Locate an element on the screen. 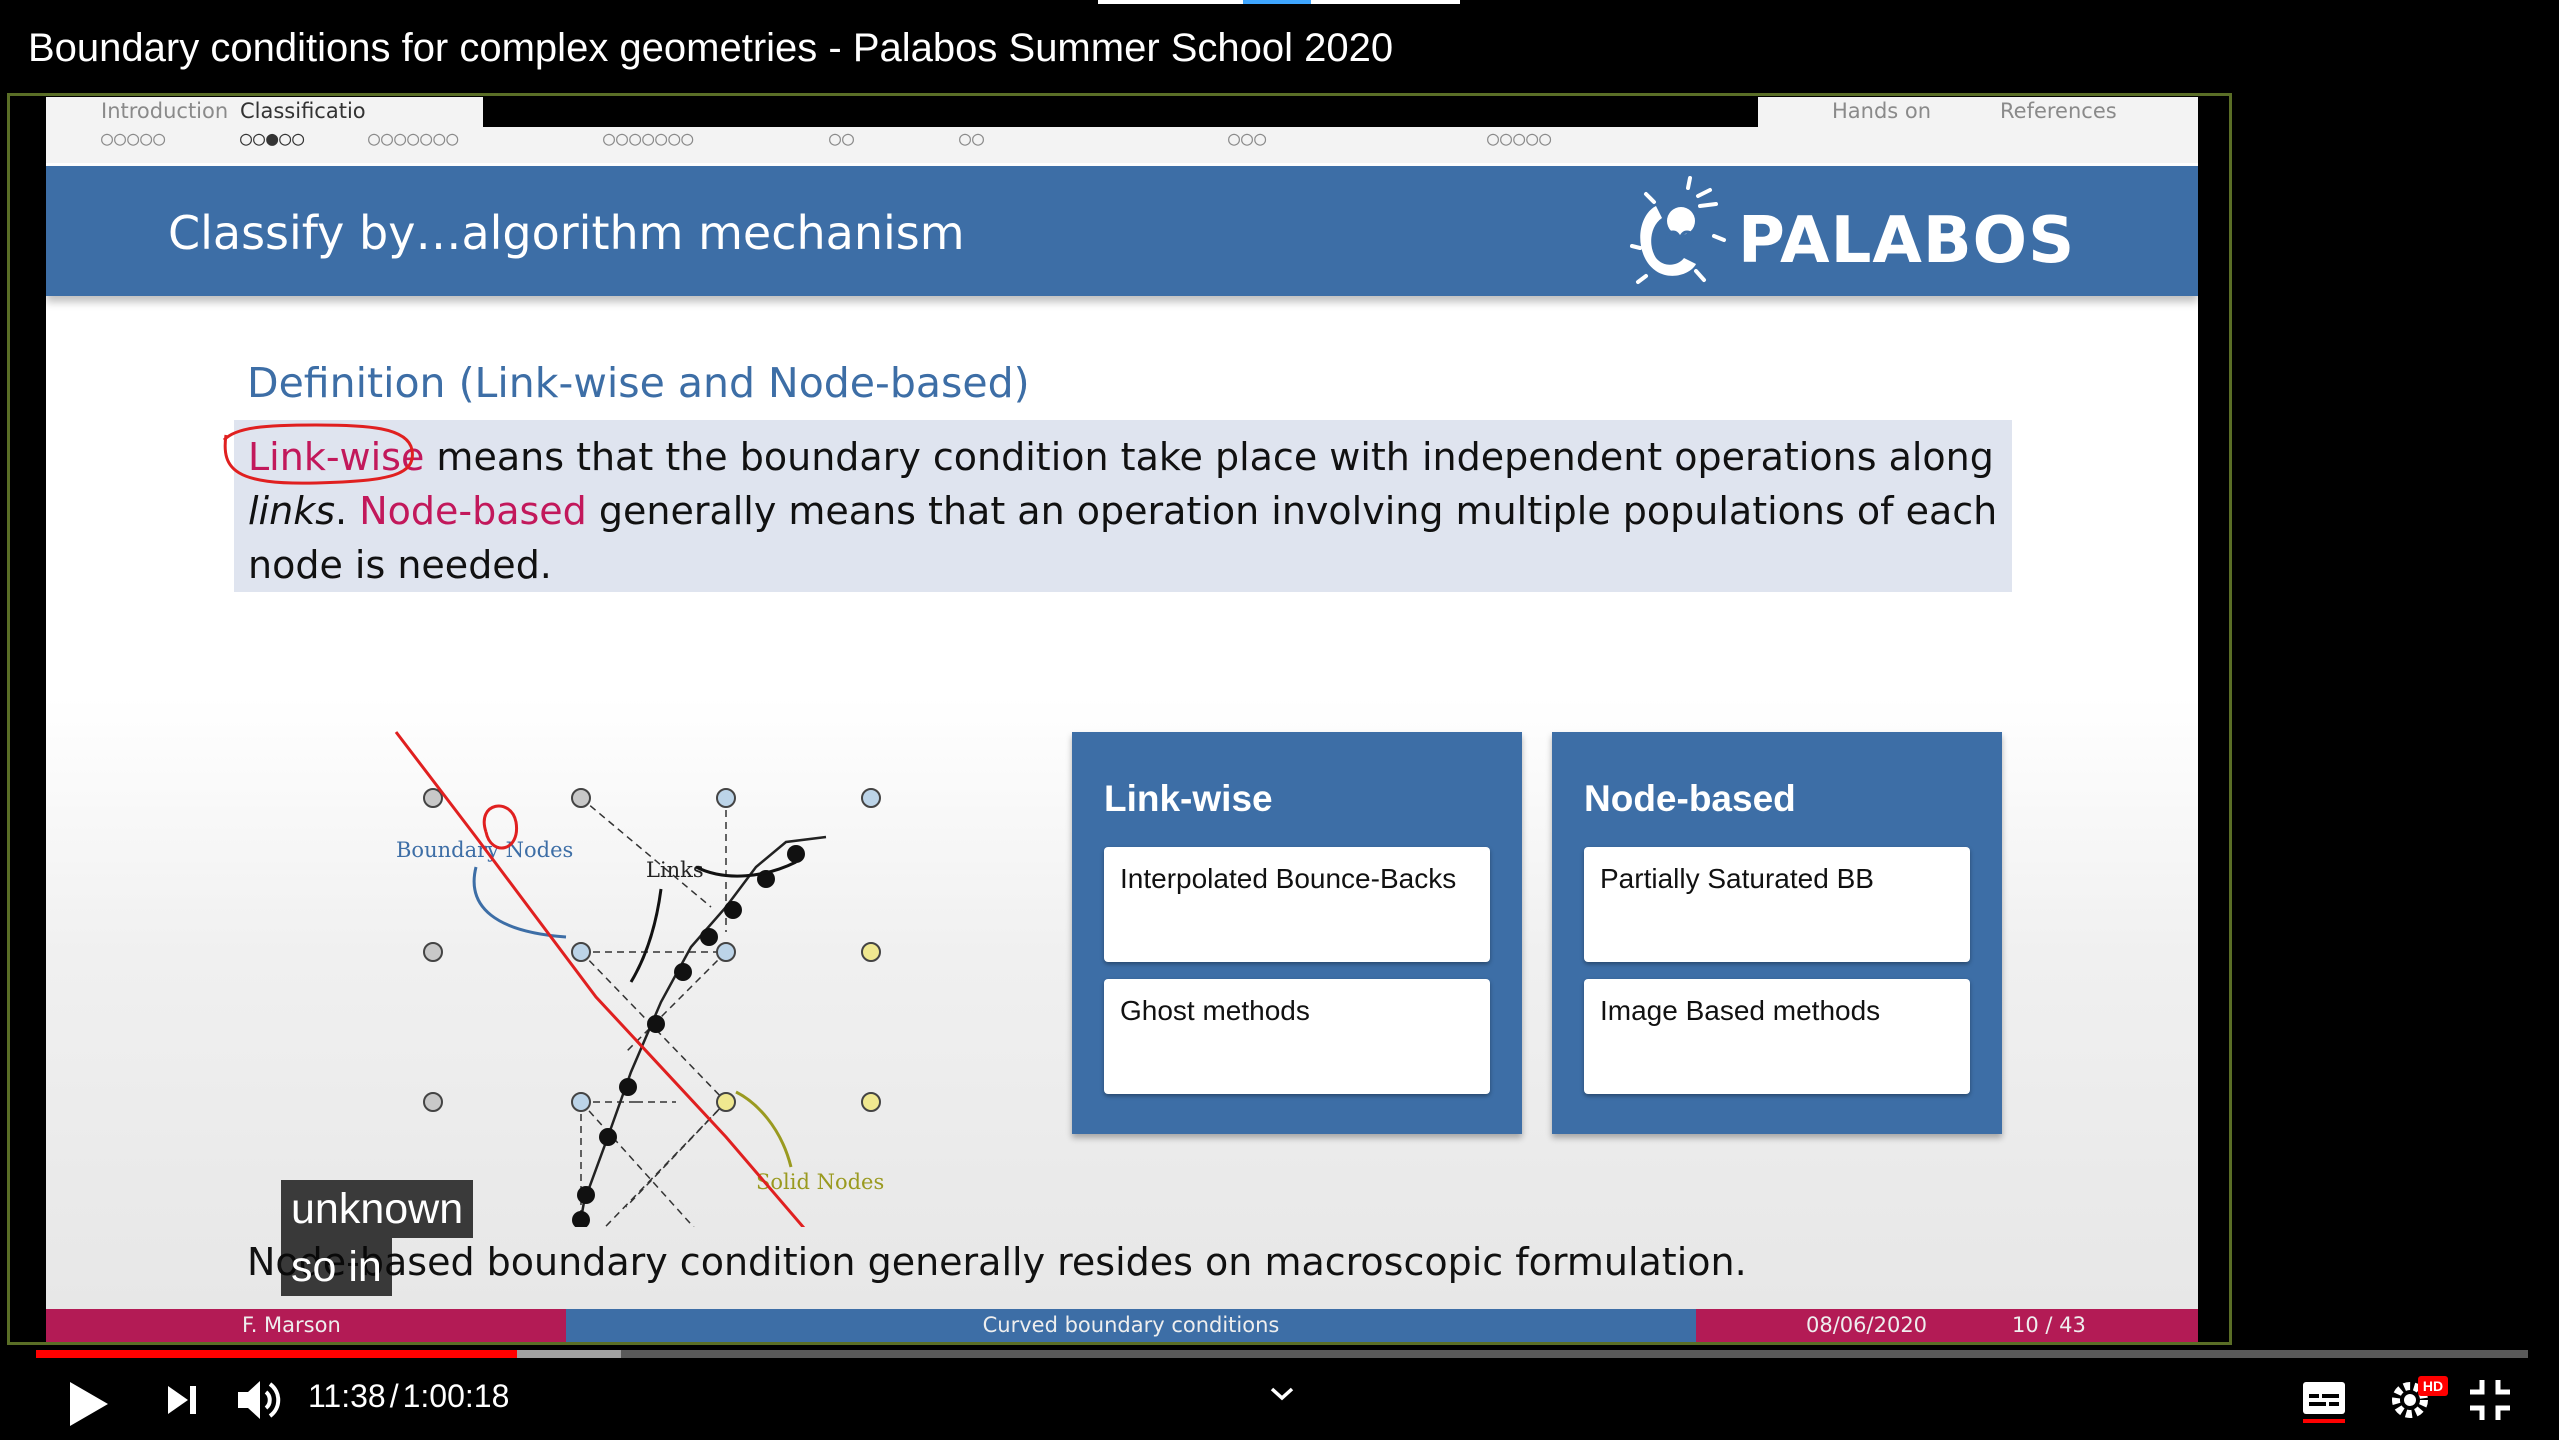  nav-section-4: ○○○○○○○ is located at coordinates (649, 138).